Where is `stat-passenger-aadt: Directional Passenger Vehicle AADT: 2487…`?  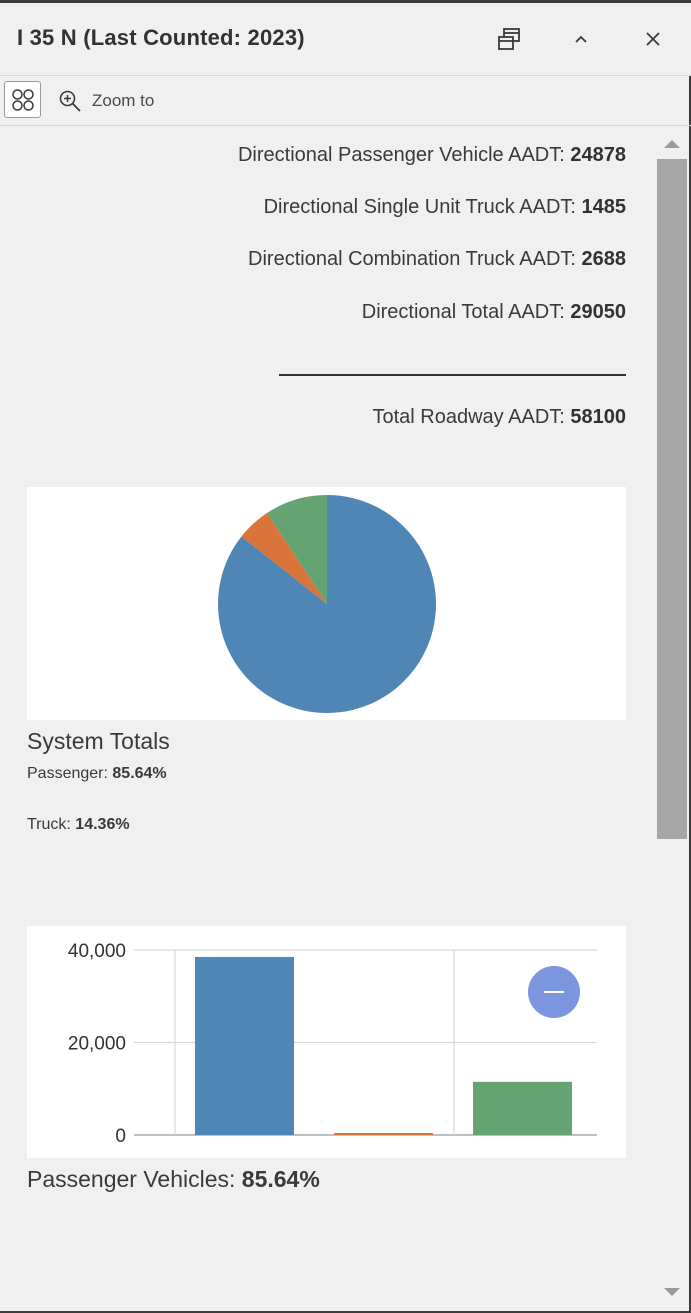
stat-passenger-aadt: Directional Passenger Vehicle AADT: 2487… is located at coordinates (431, 155).